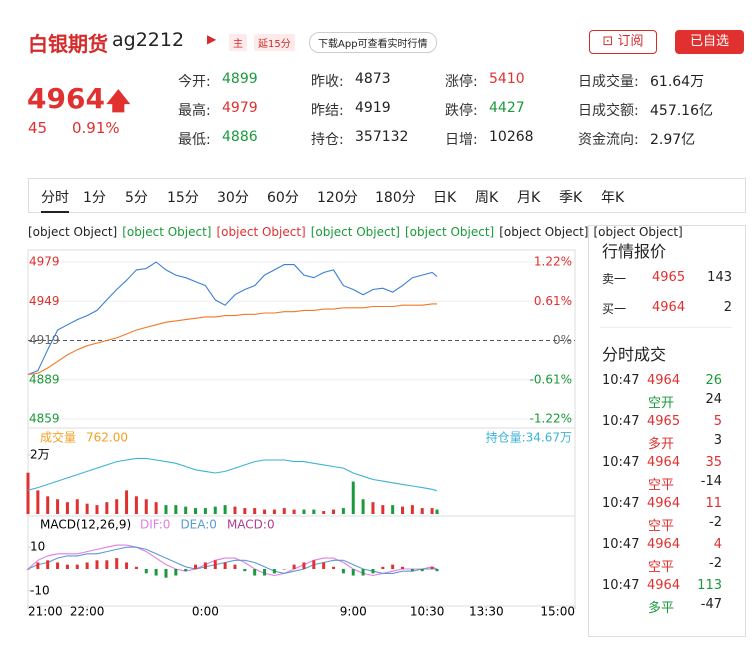 Image resolution: width=754 pixels, height=645 pixels. Describe the element at coordinates (445, 198) in the screenshot. I see `tab: 日K` at that location.